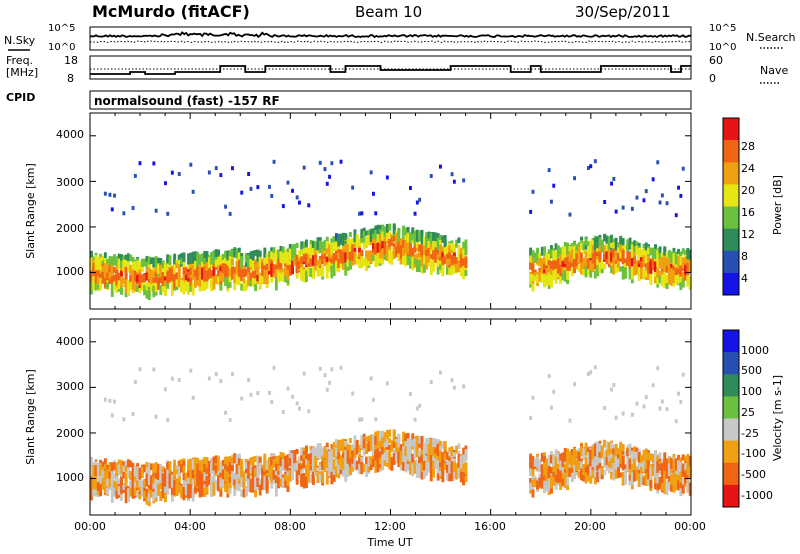 This screenshot has height=554, width=800. I want to click on velocity-colorbar-swatch, so click(731, 407).